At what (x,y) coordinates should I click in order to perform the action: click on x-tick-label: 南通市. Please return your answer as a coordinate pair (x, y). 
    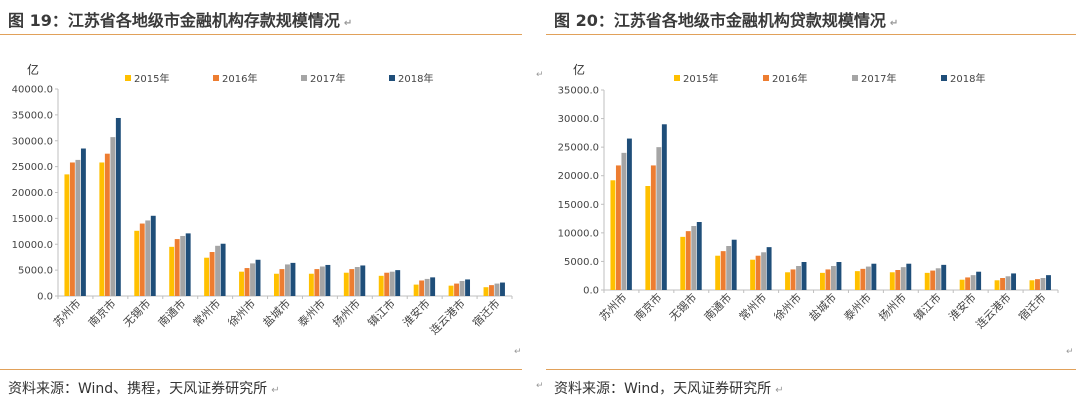
    Looking at the image, I should click on (171, 312).